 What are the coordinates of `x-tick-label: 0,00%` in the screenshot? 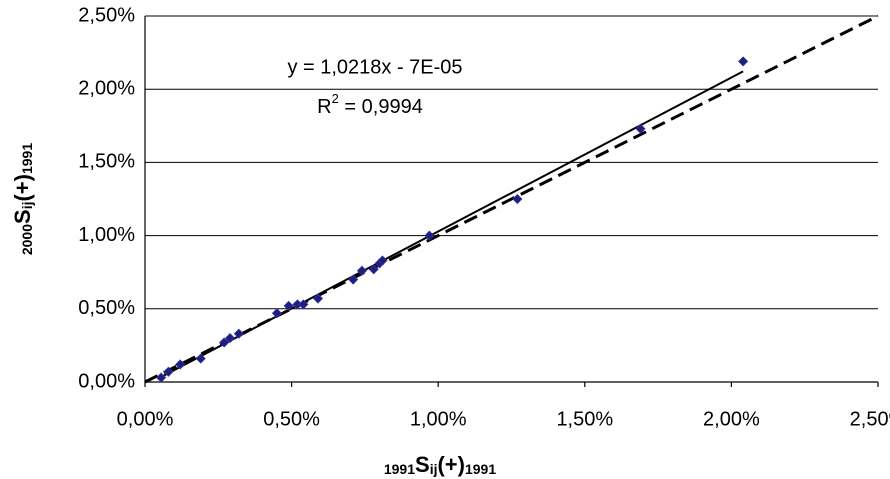 It's located at (145, 419).